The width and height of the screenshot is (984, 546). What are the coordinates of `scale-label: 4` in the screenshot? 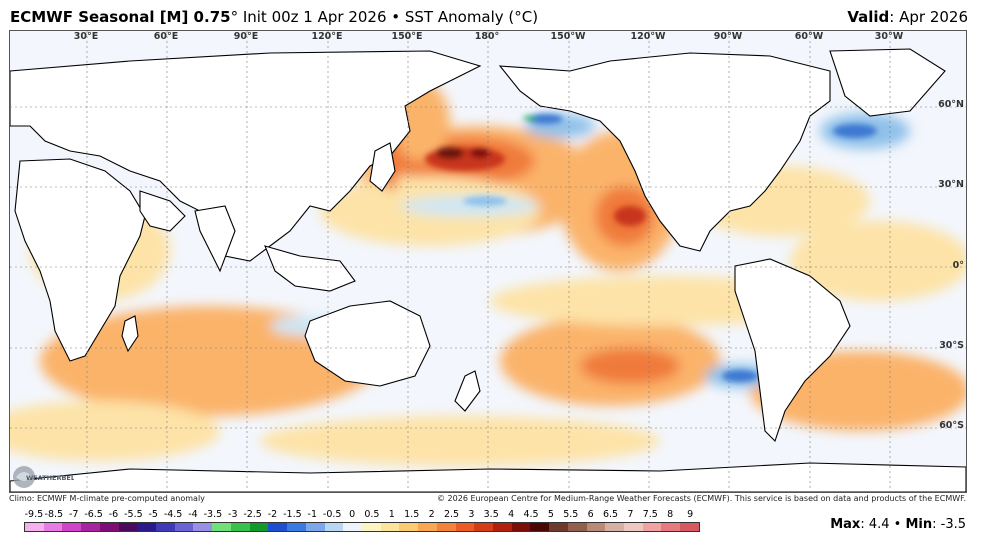 It's located at (511, 514).